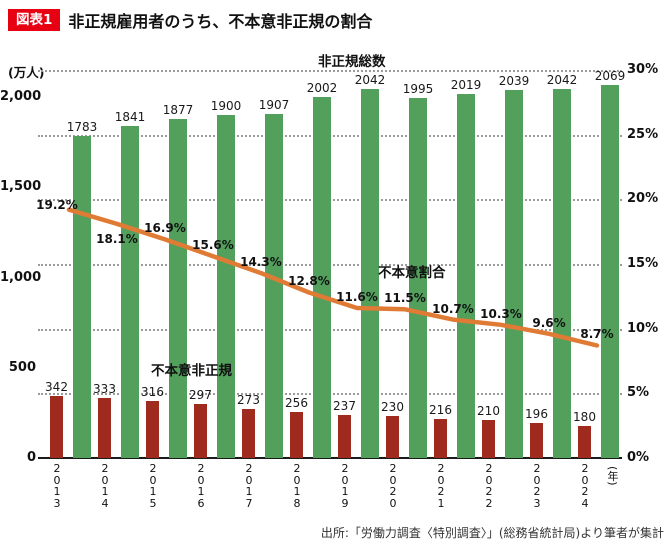 This screenshot has height=556, width=670. I want to click on right-axis-tick: 30%, so click(643, 69).